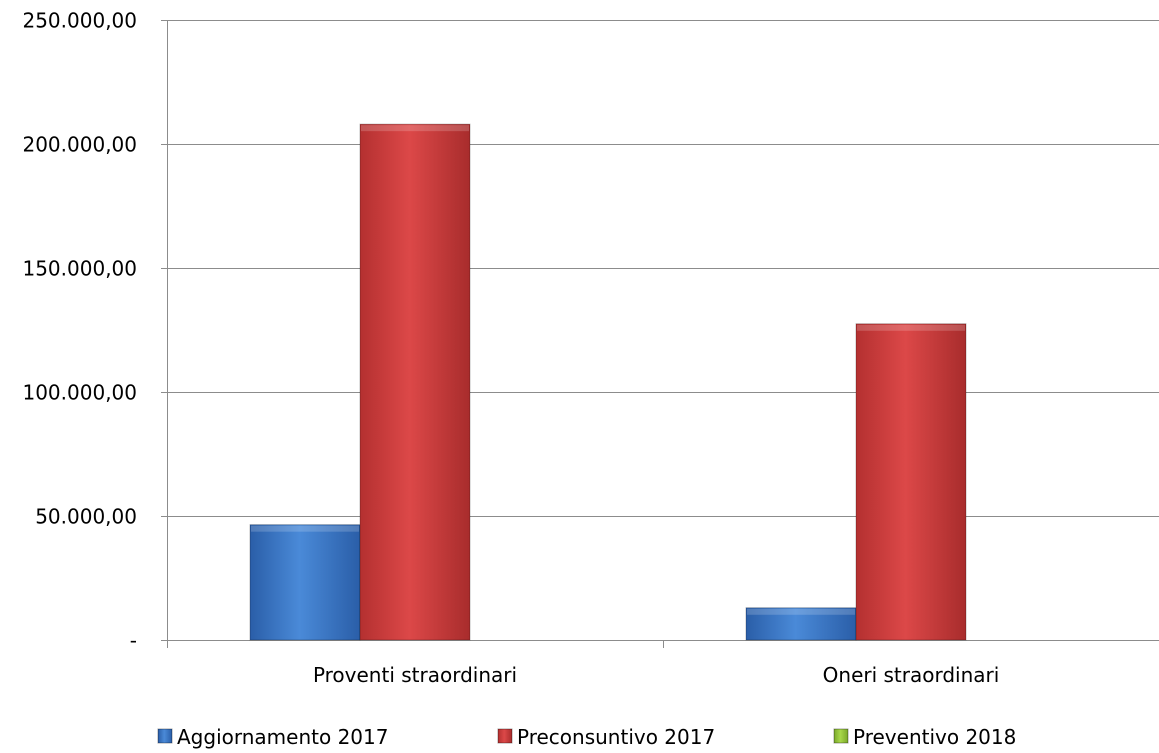 This screenshot has height=753, width=1159. Describe the element at coordinates (79, 145) in the screenshot. I see `y-tick-label: 200.000,00` at that location.